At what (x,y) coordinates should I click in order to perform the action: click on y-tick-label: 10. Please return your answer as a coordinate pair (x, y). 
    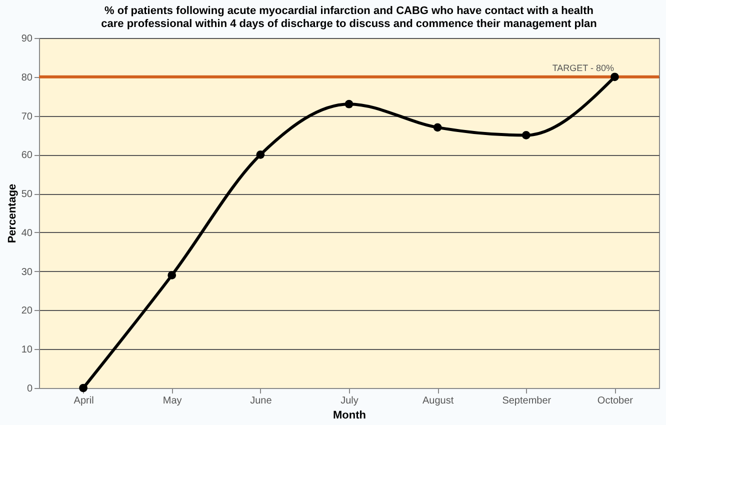
    Looking at the image, I should click on (27, 350).